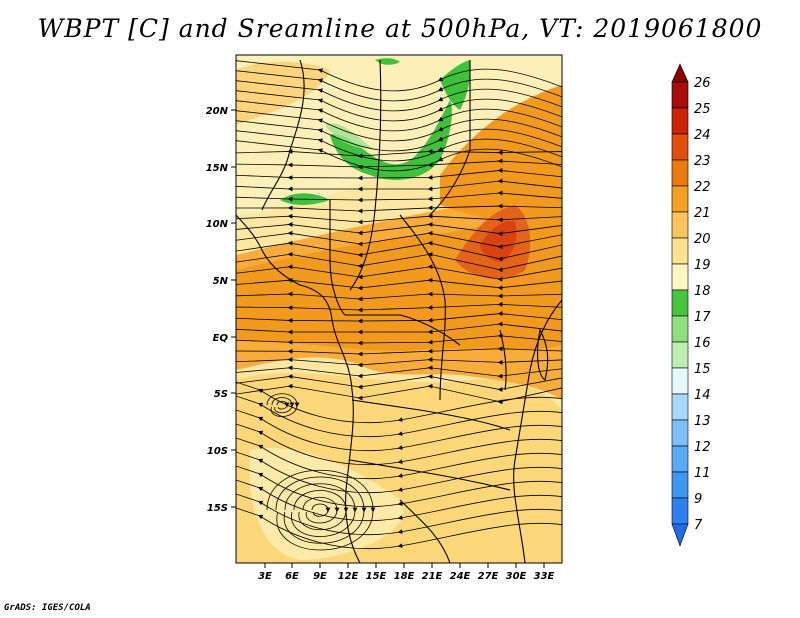  What do you see at coordinates (432, 576) in the screenshot?
I see `lon-label-21e: 21E` at bounding box center [432, 576].